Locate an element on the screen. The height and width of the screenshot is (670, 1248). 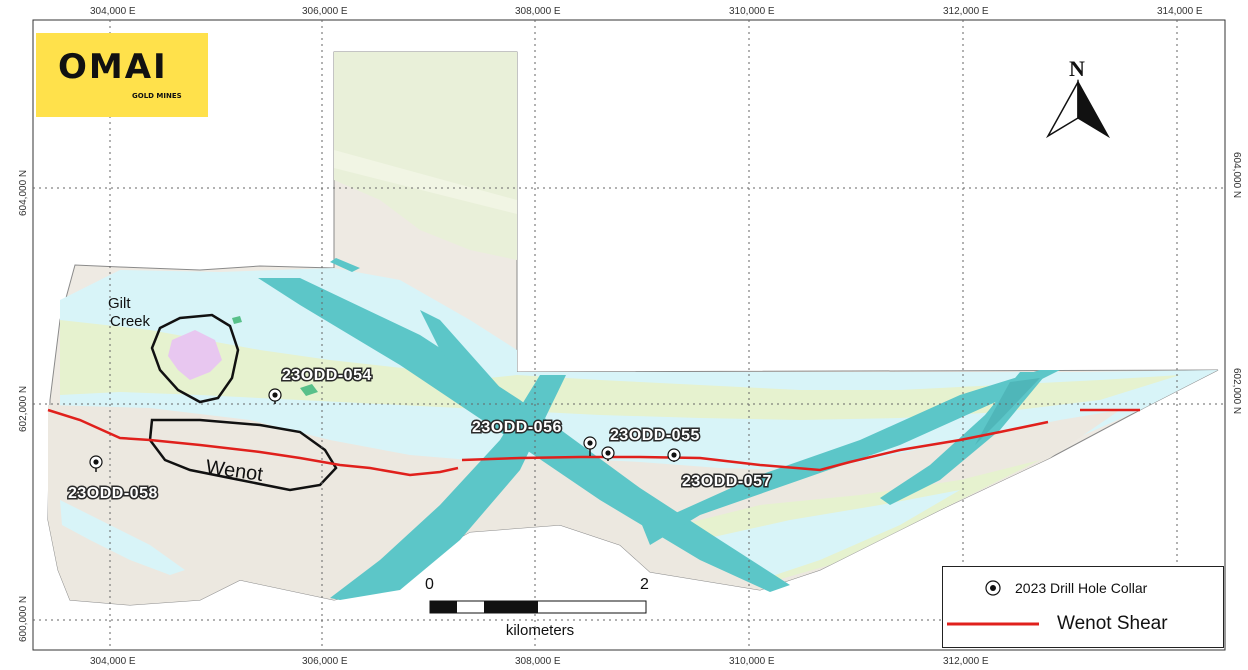
easting-top-1: 304,000 E is located at coordinates (113, 11).